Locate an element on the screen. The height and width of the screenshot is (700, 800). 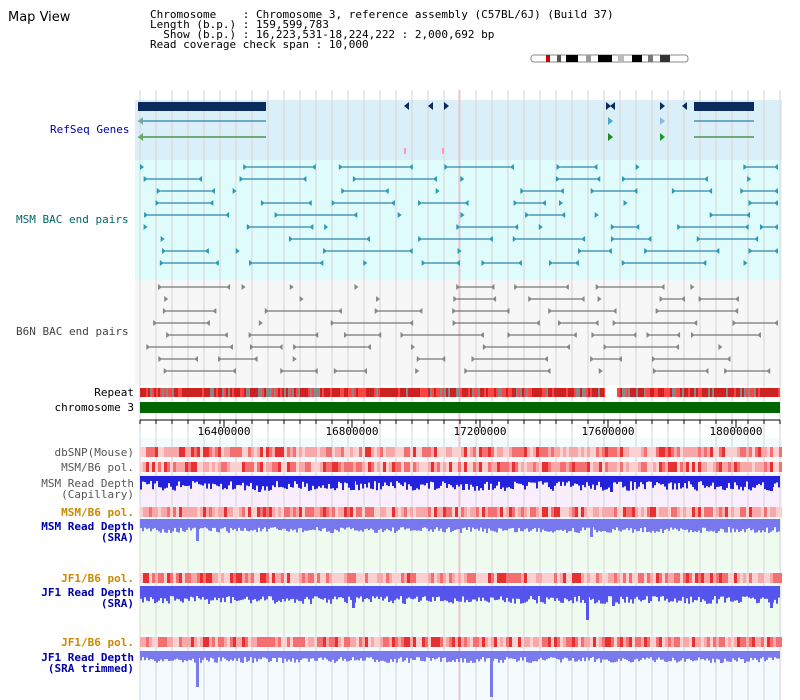
track-label-b6n-bac: B6N BAC end pairs is located at coordinates (72, 331).